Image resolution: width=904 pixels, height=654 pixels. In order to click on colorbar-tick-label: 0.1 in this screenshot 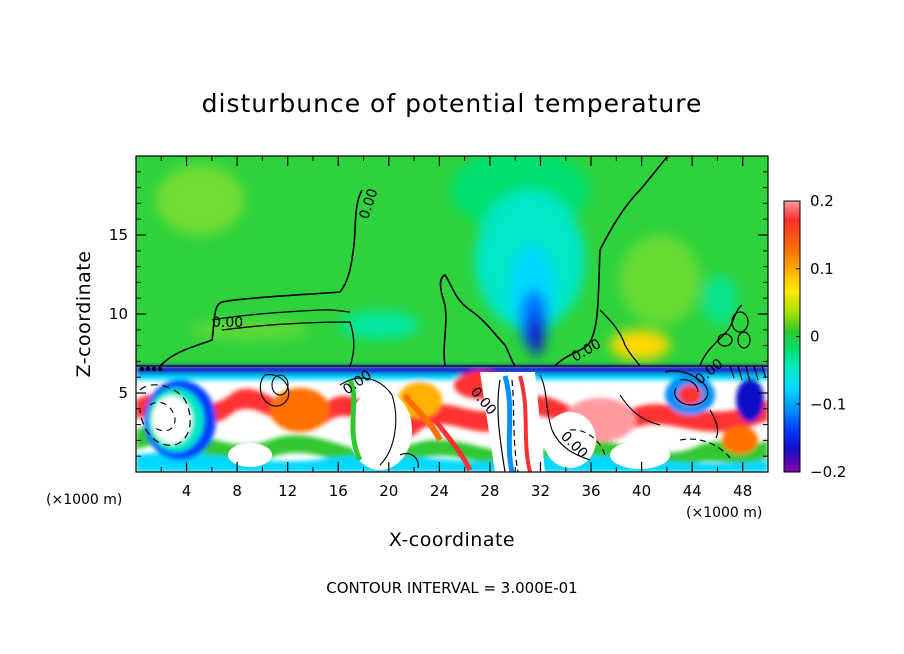, I will do `click(822, 269)`.